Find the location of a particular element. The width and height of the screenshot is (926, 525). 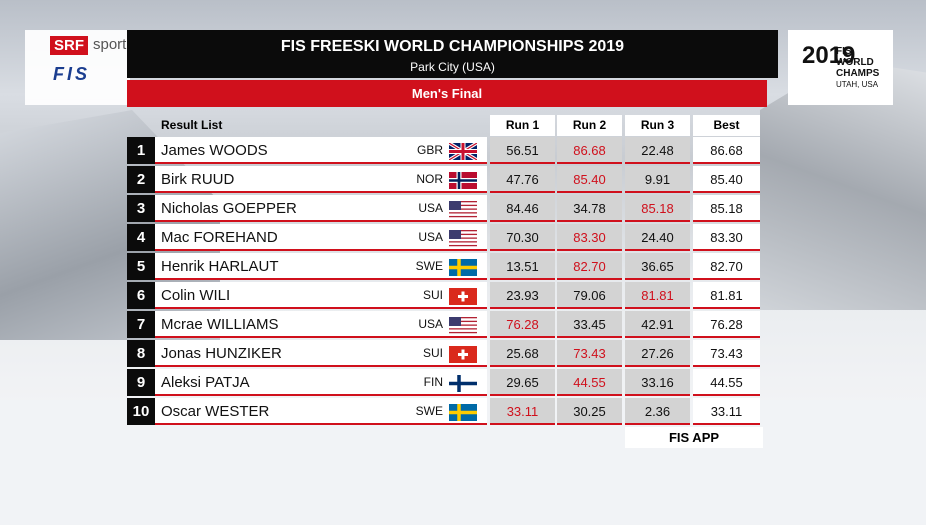

run-score: 2.36 is located at coordinates (657, 411).